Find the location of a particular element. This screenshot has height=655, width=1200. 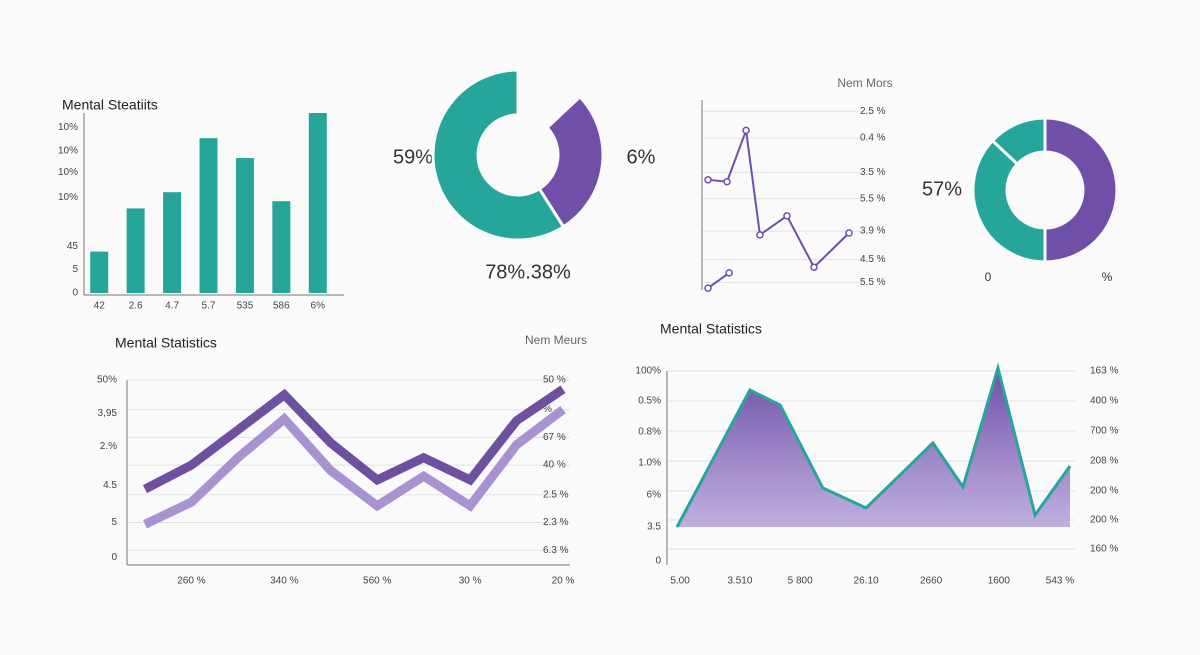

y2-tick-label: 40 % is located at coordinates (554, 465).